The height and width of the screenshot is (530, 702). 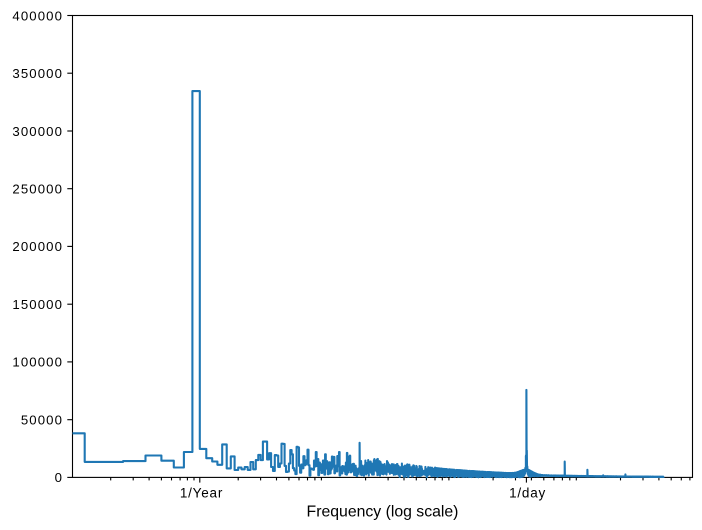 What do you see at coordinates (37, 304) in the screenshot?
I see `svg-text: 150000` at bounding box center [37, 304].